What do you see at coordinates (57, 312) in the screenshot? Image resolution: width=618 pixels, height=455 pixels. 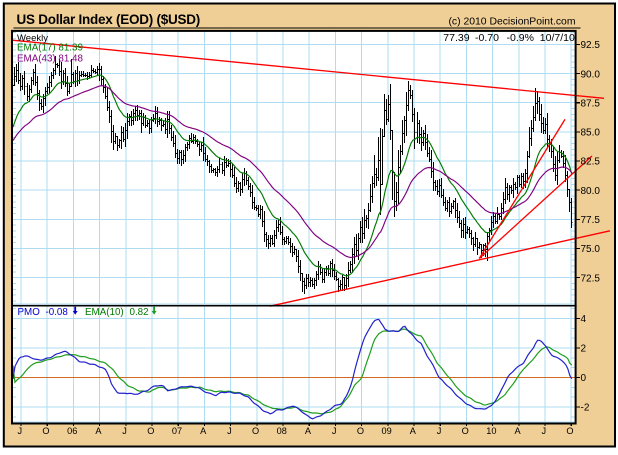 I see `svg-text: -0.08` at bounding box center [57, 312].